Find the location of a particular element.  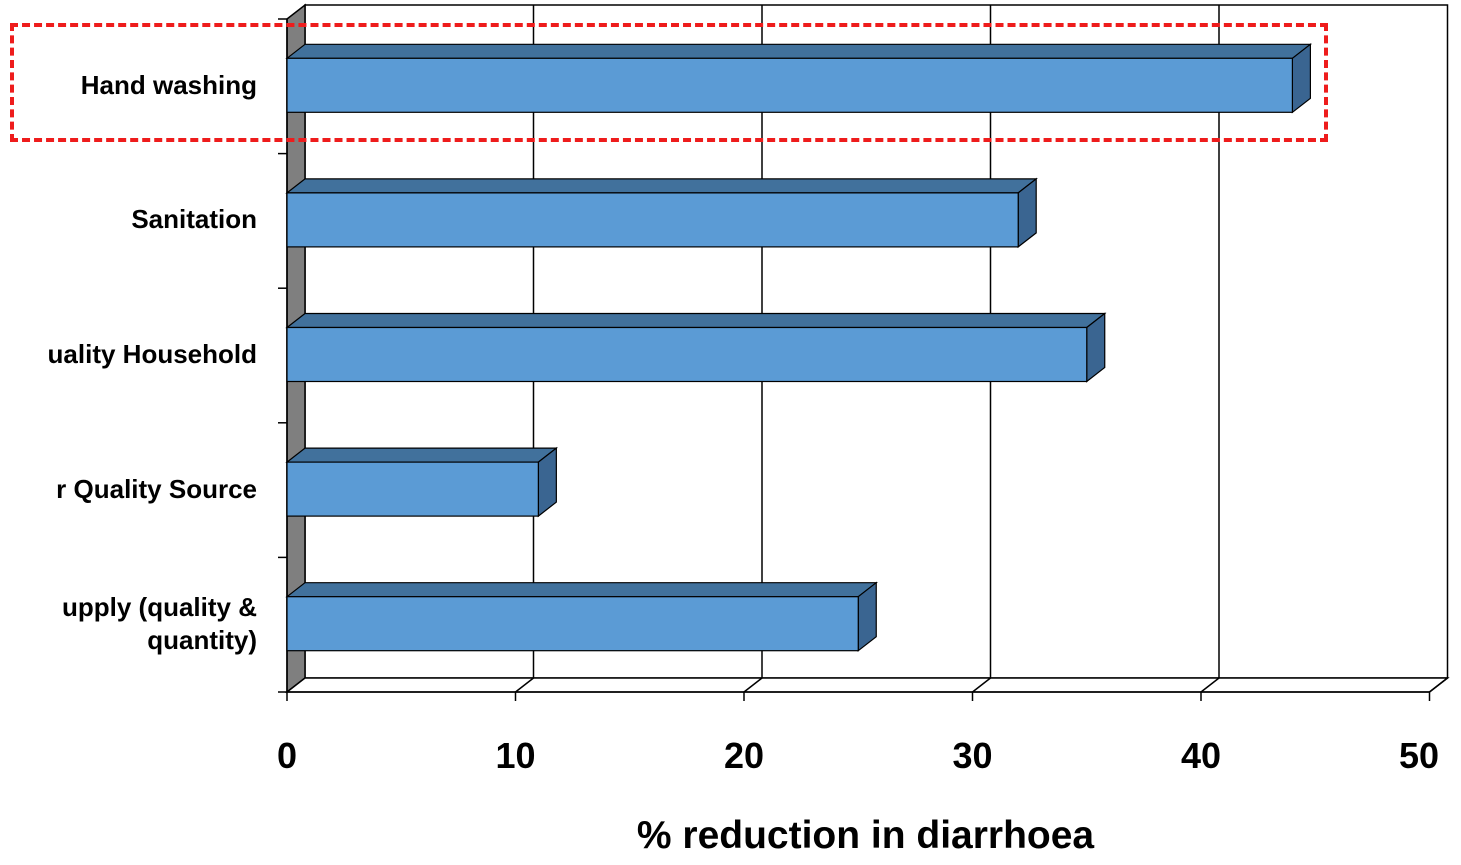

category-label: Sanitation is located at coordinates (194, 219).